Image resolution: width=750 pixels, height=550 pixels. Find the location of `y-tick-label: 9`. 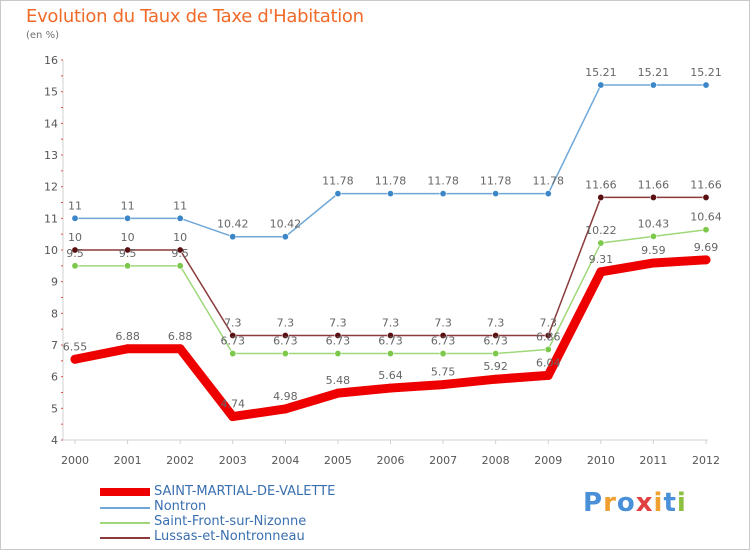

y-tick-label: 9 is located at coordinates (54, 282).